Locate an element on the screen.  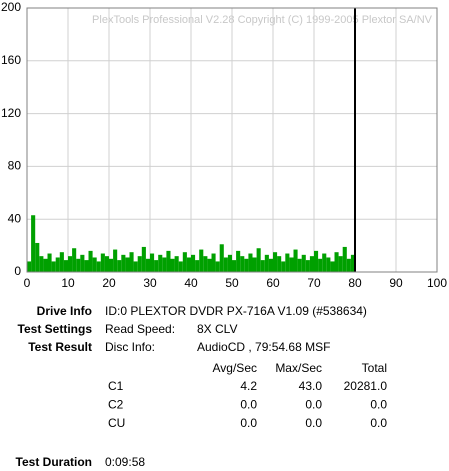
x-tick-label: 10 is located at coordinates (68, 283).